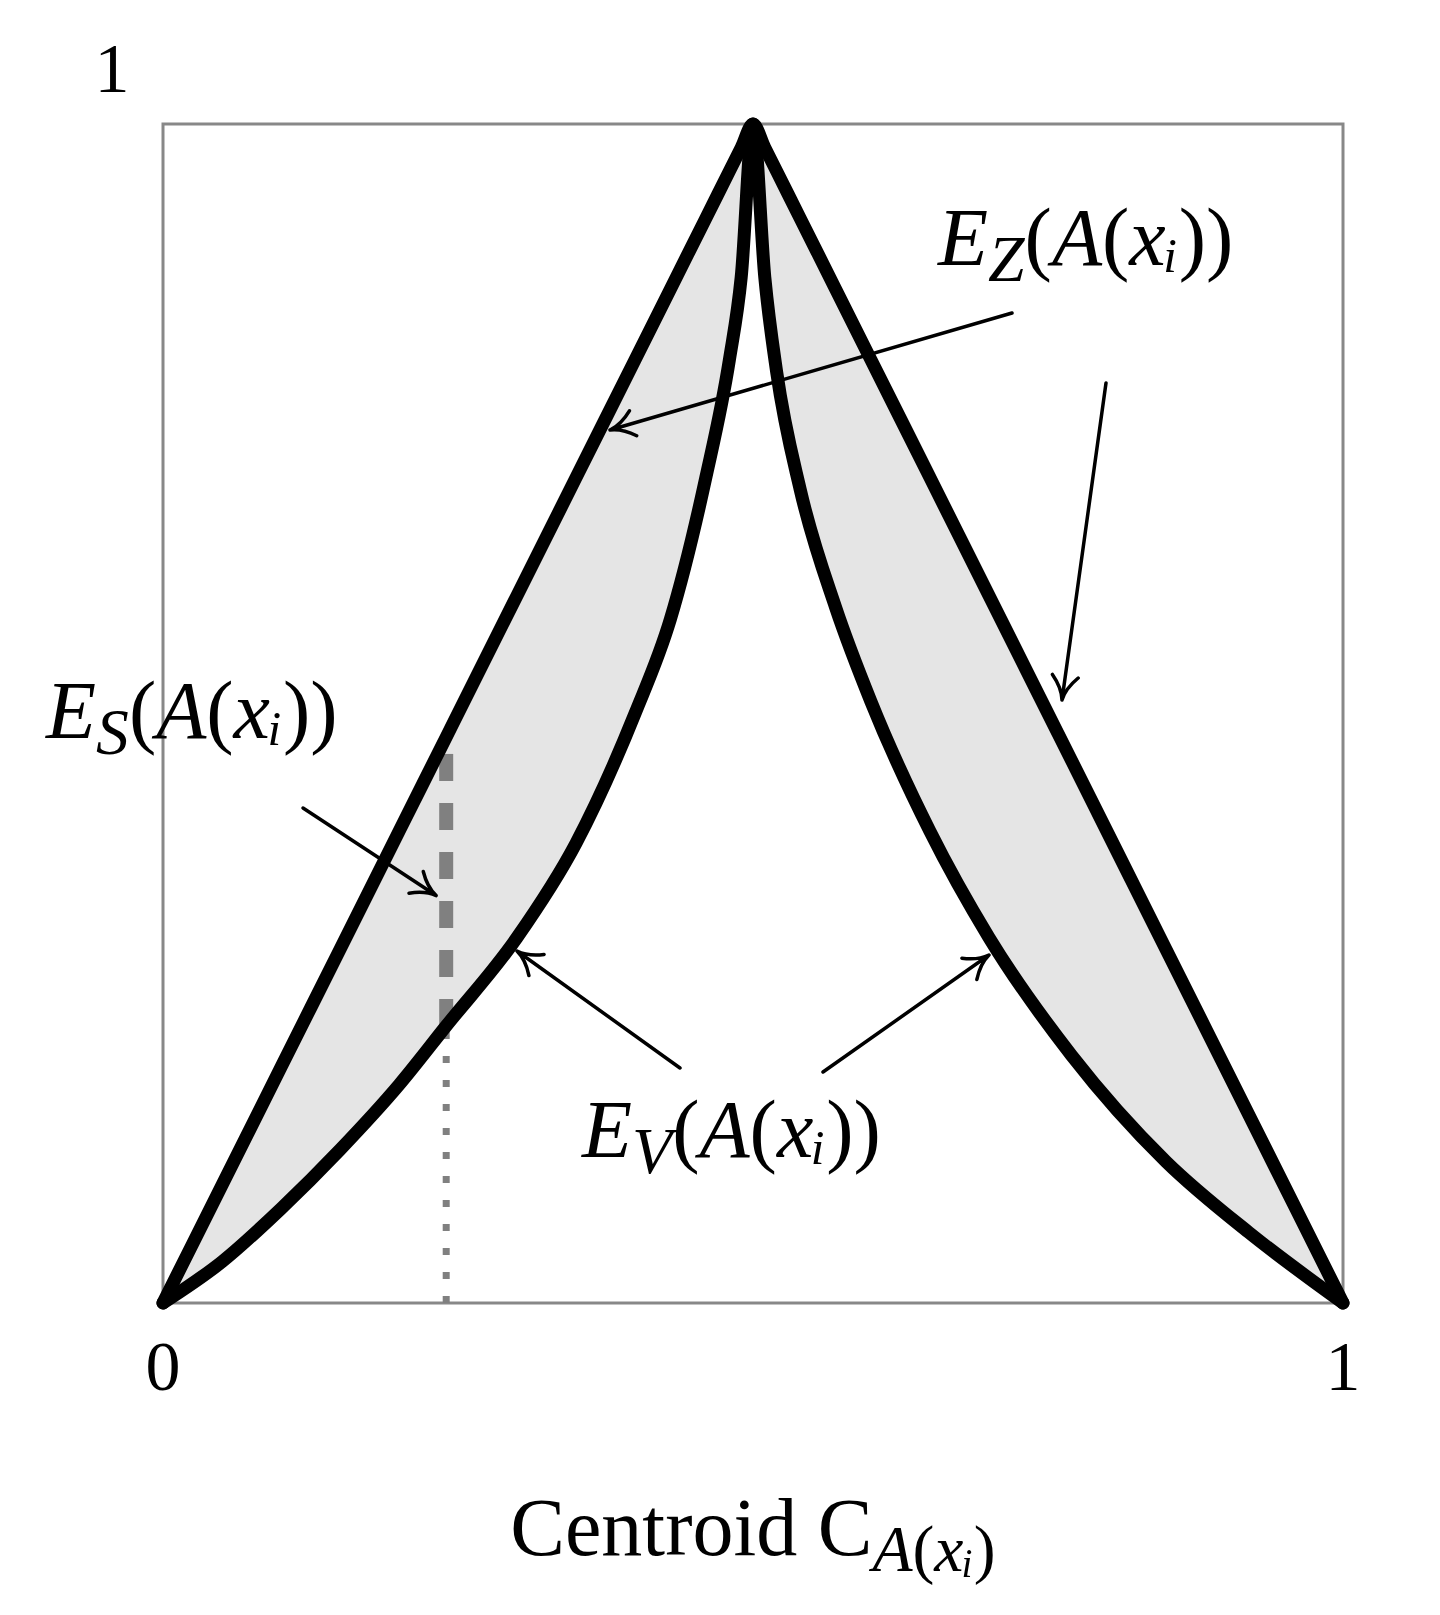 The height and width of the screenshot is (1615, 1440). Describe the element at coordinates (731, 1136) in the screenshot. I see `legend-label: E$_{V}$(A(xᵢ))` at that location.